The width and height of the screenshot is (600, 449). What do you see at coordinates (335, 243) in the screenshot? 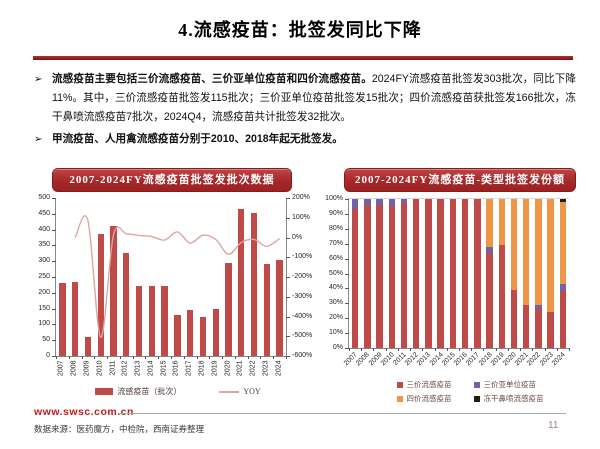
I see `y-axis-tick-label: 70%` at bounding box center [335, 243].